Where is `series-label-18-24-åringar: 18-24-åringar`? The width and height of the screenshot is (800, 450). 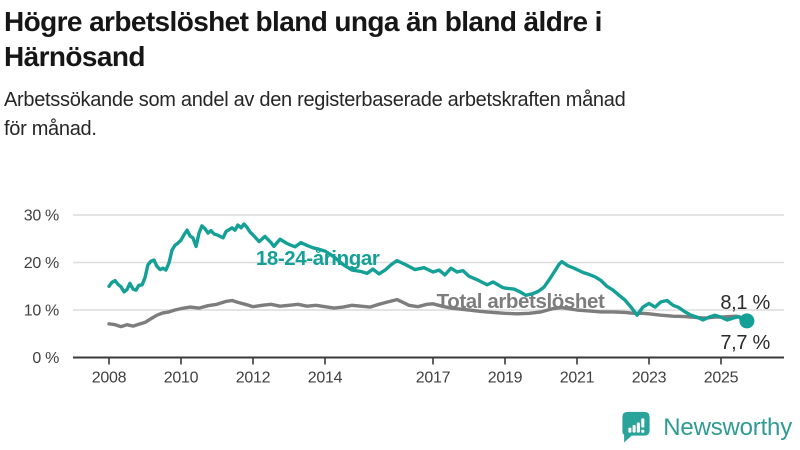 series-label-18-24-åringar: 18-24-åringar is located at coordinates (318, 258).